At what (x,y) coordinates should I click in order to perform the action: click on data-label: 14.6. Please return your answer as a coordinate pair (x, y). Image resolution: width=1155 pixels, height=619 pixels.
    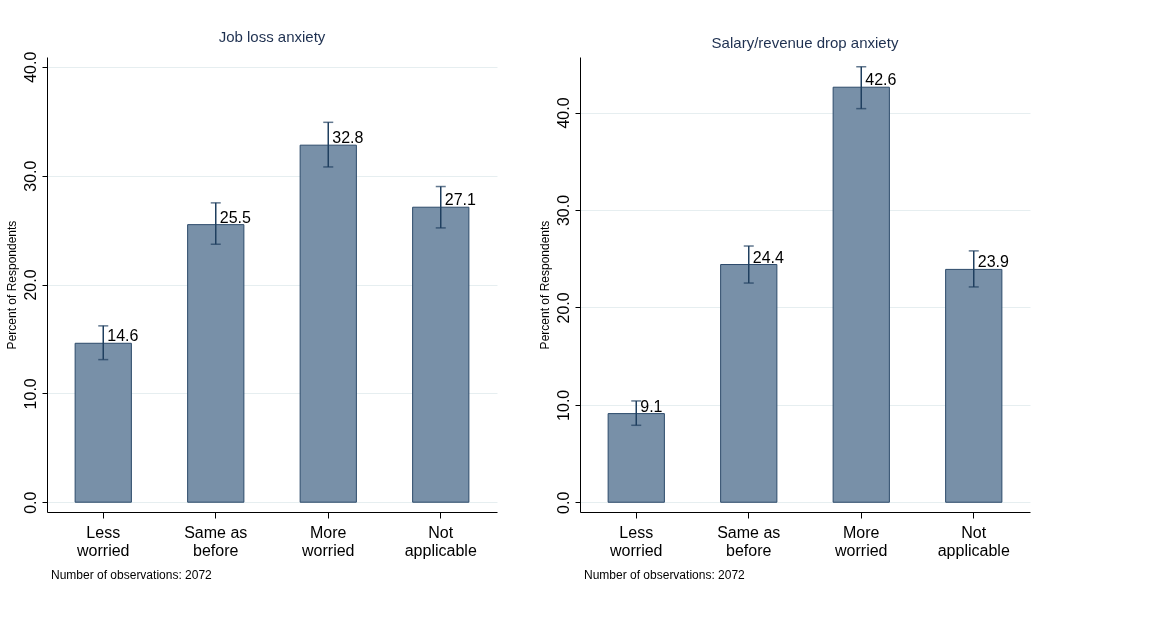
    Looking at the image, I should click on (123, 336).